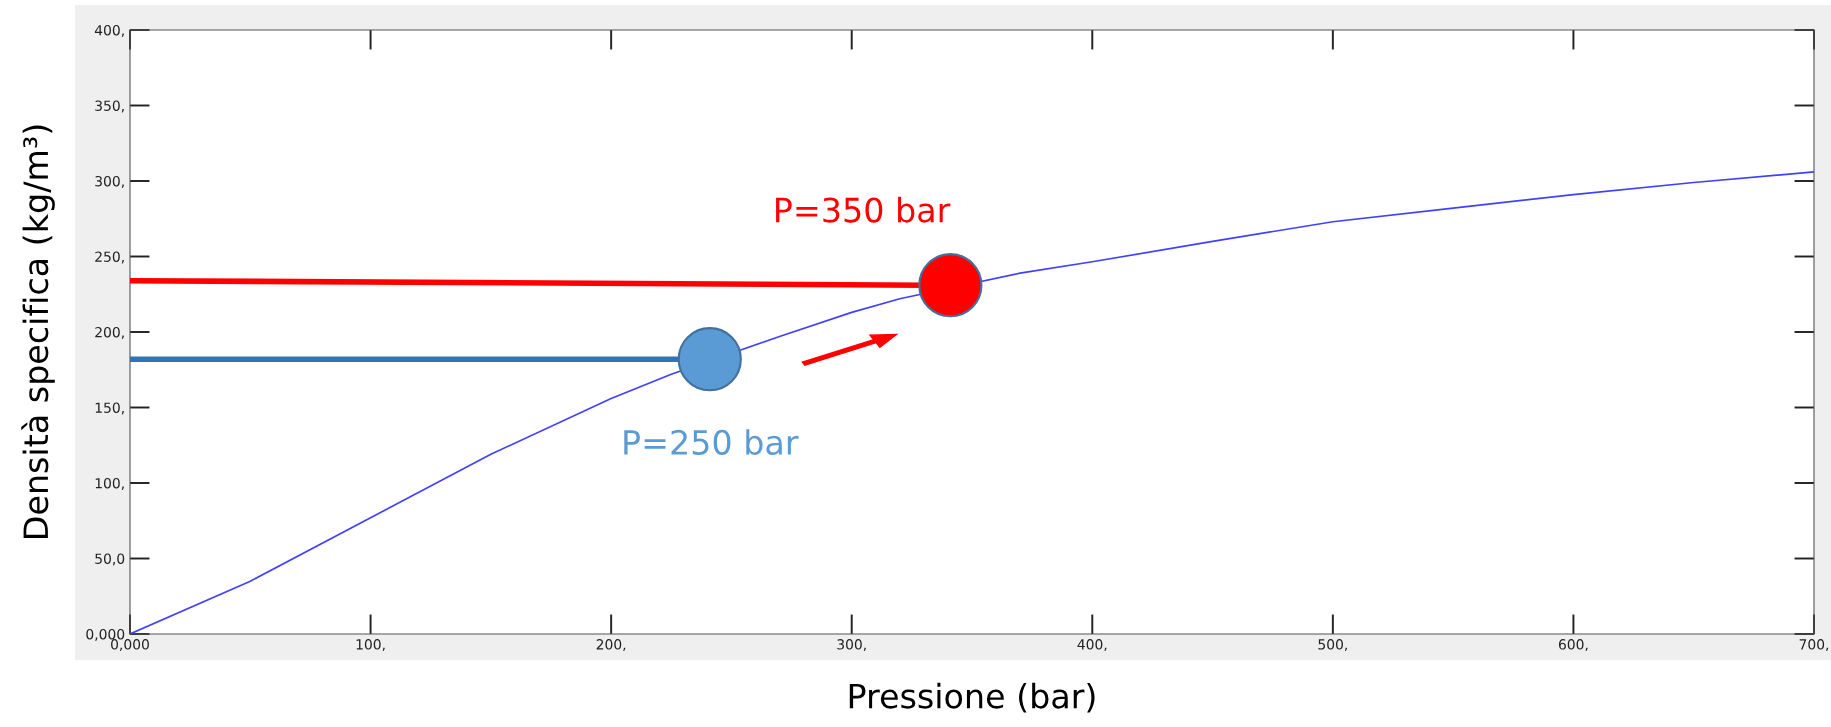 The image size is (1831, 727). What do you see at coordinates (1573, 645) in the screenshot?
I see `x-tick-label: 600,` at bounding box center [1573, 645].